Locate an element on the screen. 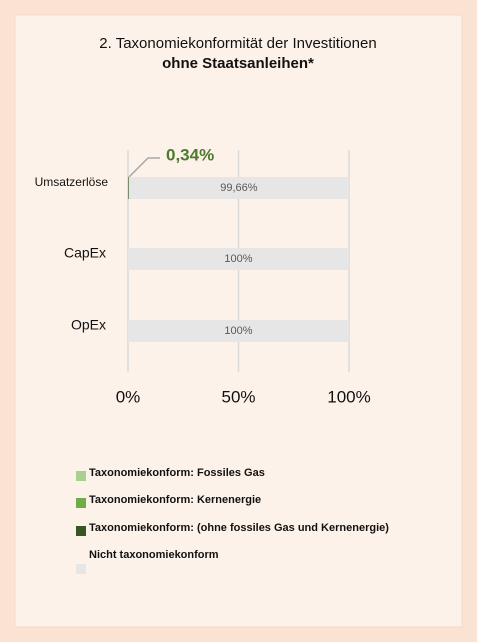 The image size is (477, 642). legend-label: Taxonomiekonform: Fossiles Gas is located at coordinates (177, 473).